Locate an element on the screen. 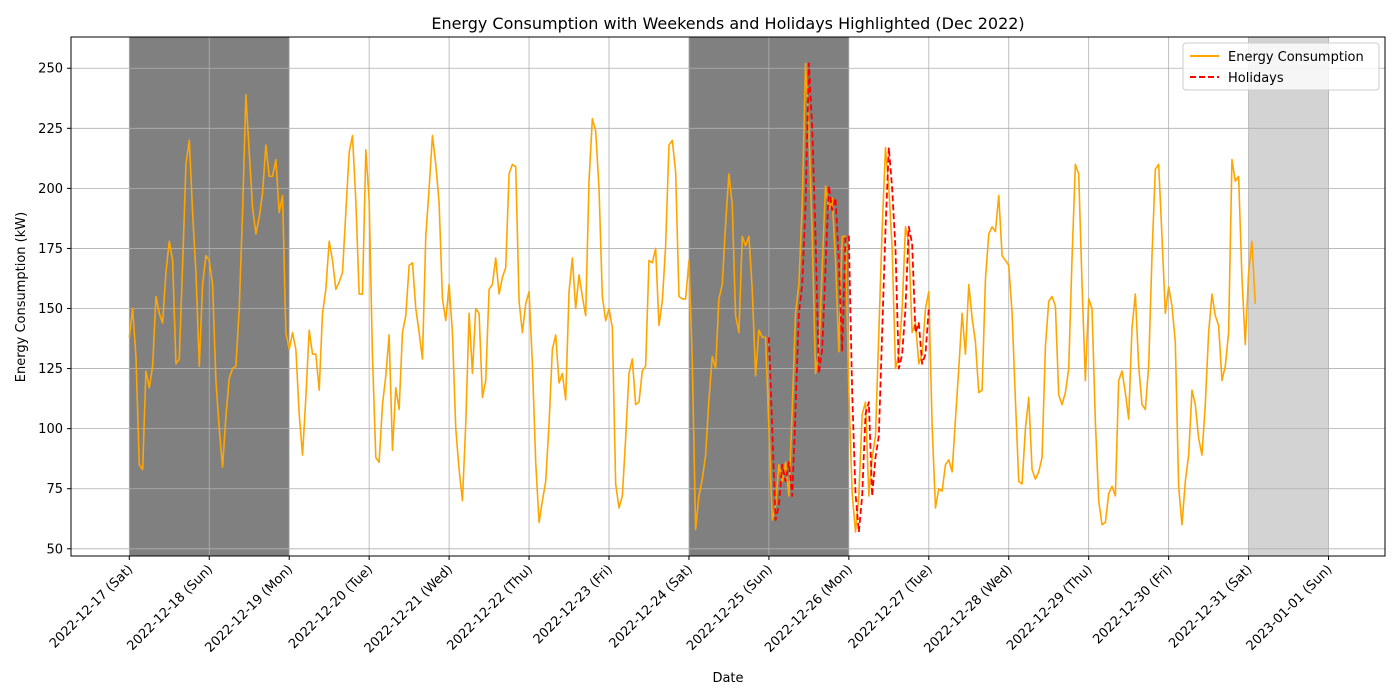 The height and width of the screenshot is (700, 1400). y-tick-label-1: 75 is located at coordinates (54, 489).